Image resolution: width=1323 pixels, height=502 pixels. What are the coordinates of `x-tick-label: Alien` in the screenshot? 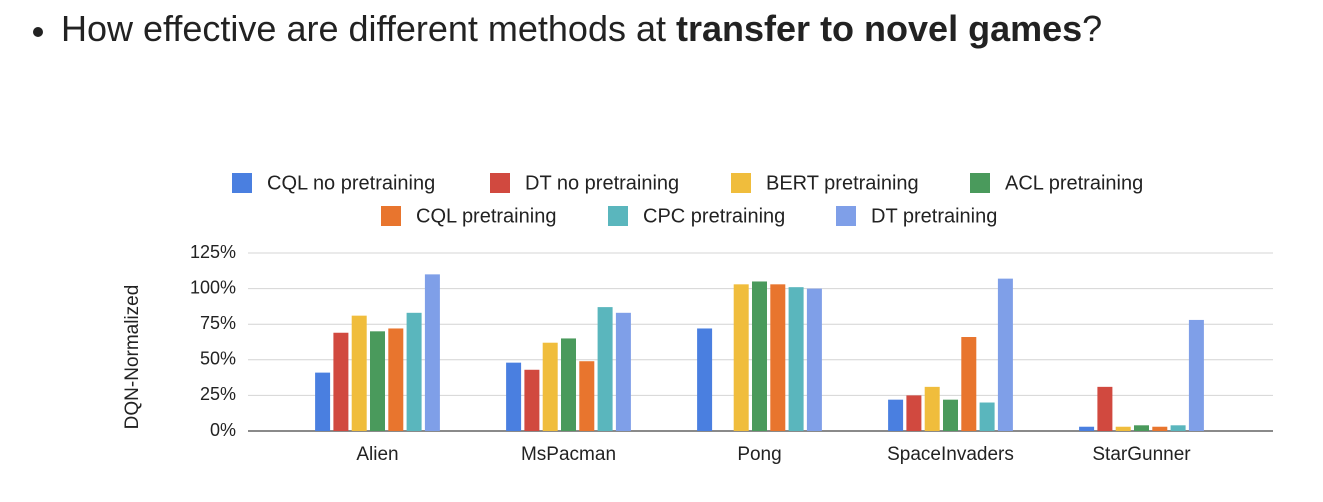 It's located at (377, 454).